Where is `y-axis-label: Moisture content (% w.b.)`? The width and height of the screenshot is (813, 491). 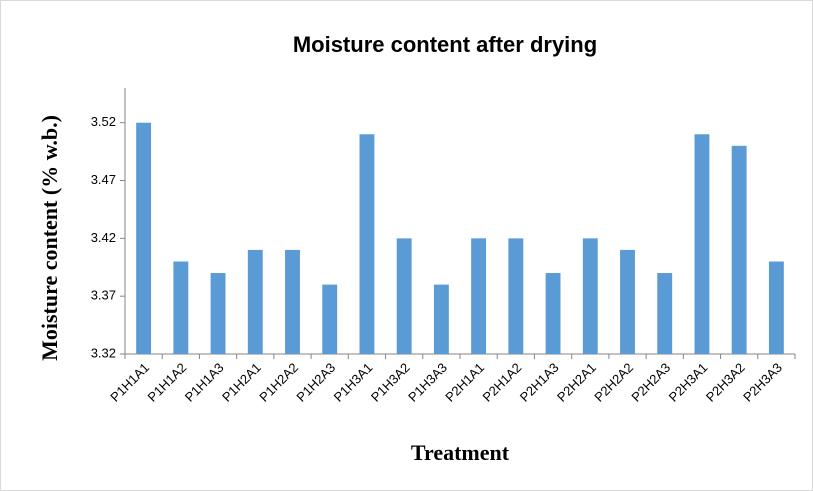
y-axis-label: Moisture content (% w.b.) is located at coordinates (49, 238).